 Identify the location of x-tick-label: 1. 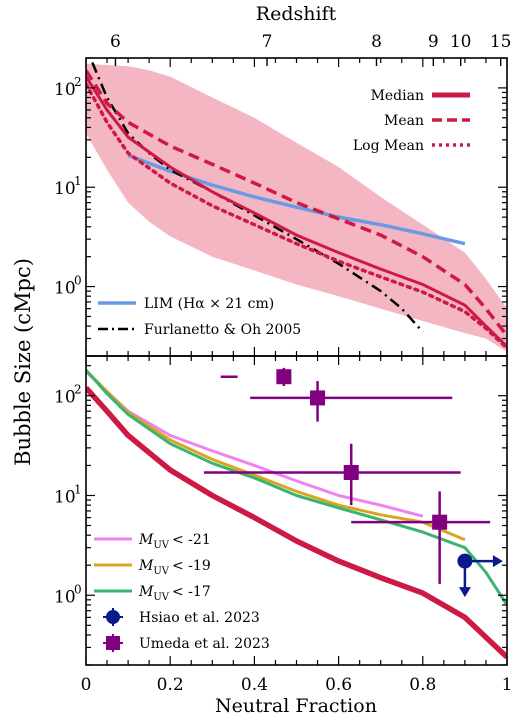
(507, 685).